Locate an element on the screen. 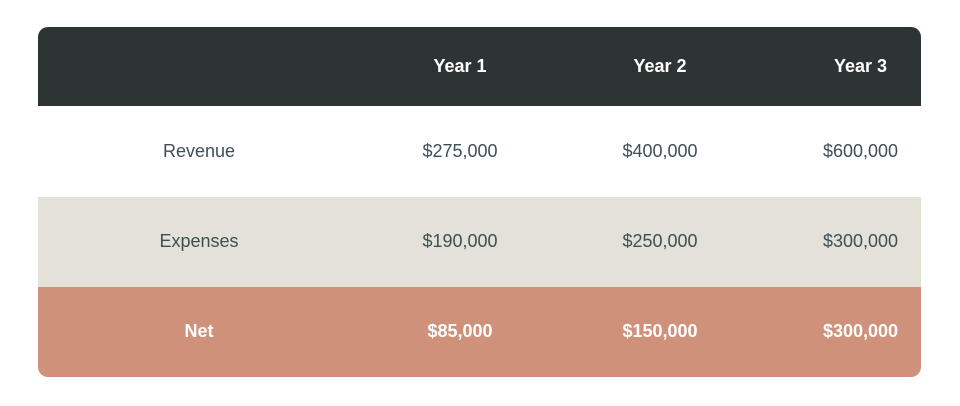 Image resolution: width=960 pixels, height=406 pixels. header-cell-year-3: Year 3 is located at coordinates (860, 65).